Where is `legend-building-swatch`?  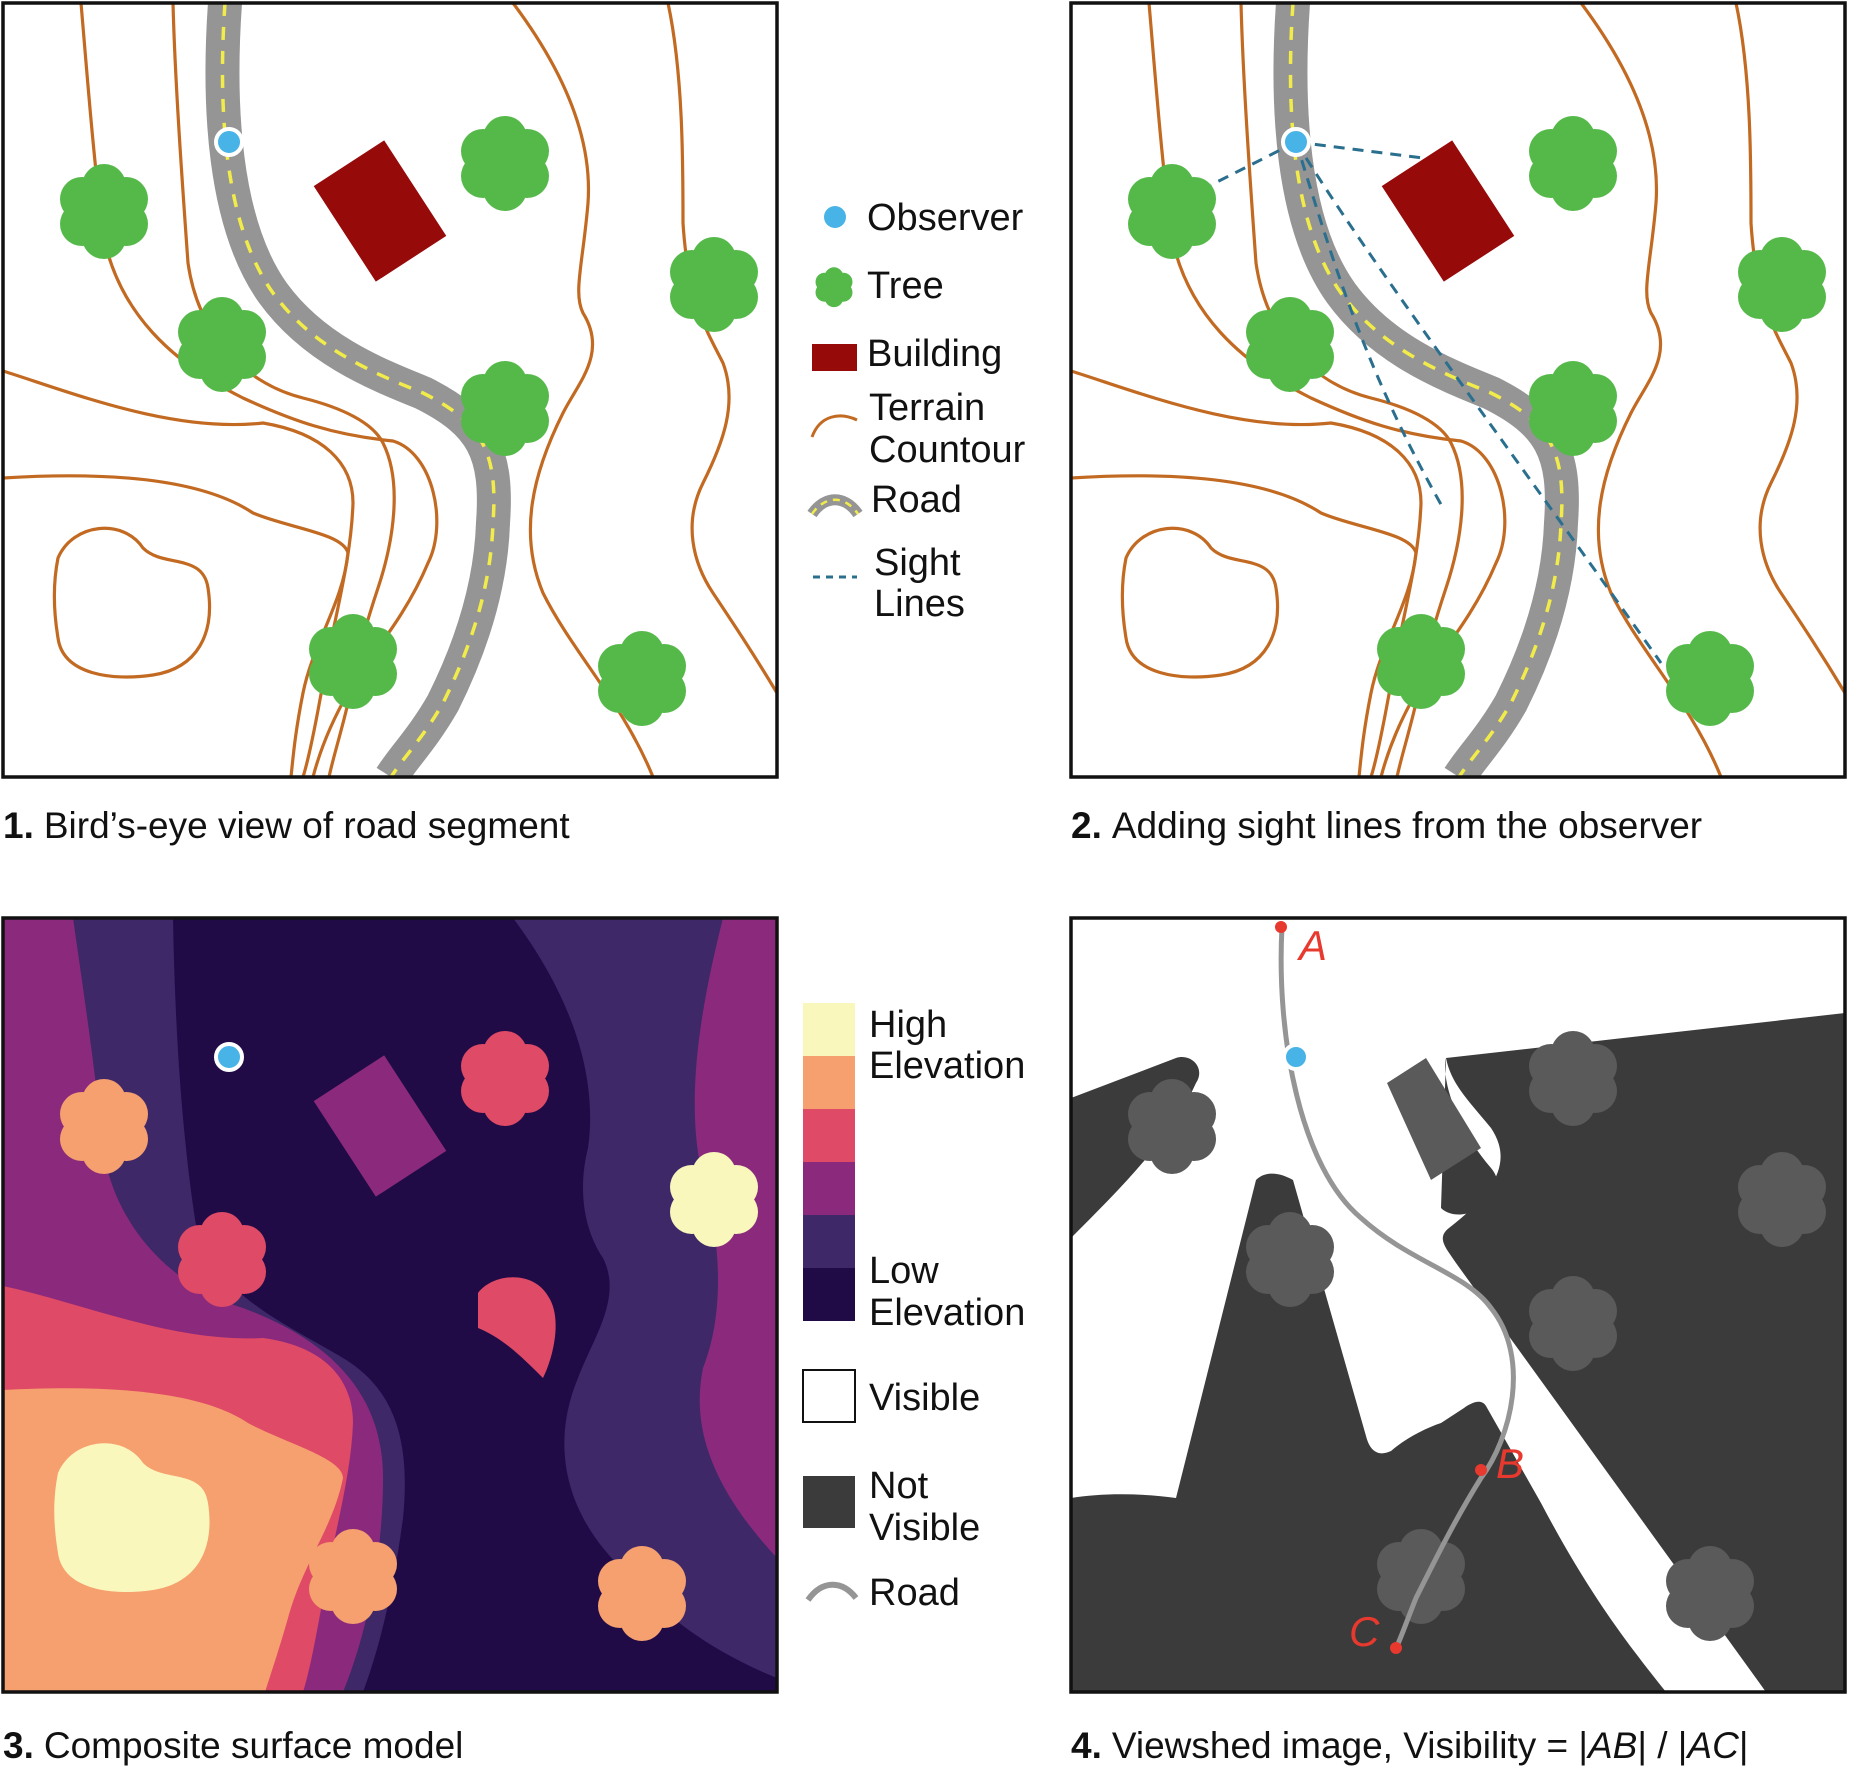
legend-building-swatch is located at coordinates (834, 357).